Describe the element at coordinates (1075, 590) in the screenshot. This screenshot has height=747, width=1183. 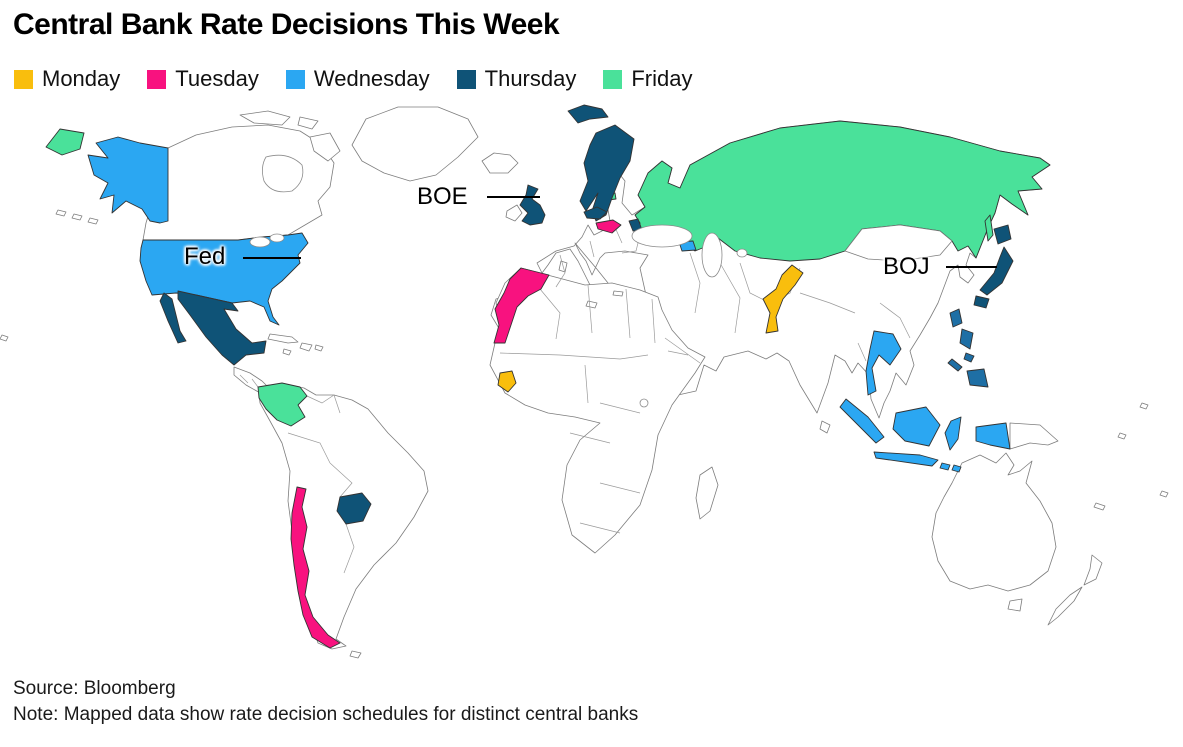
I see `country-new-zealand` at that location.